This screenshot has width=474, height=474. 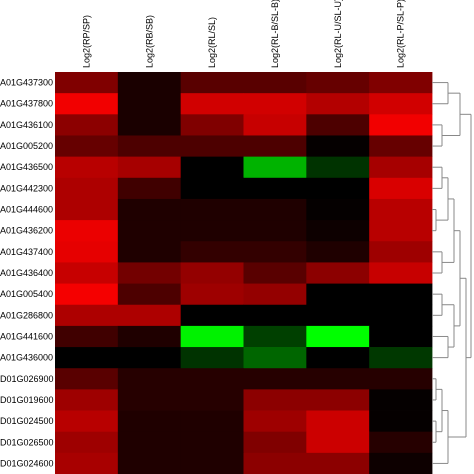 I want to click on row-label: A01G437800, so click(x=26, y=104).